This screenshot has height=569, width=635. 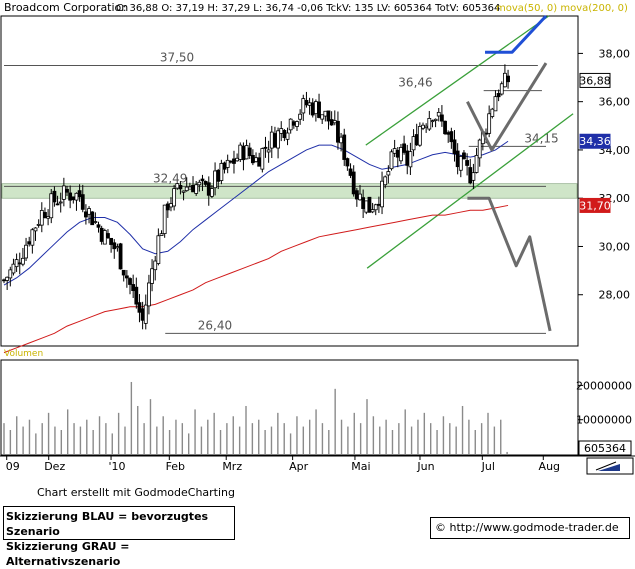 What do you see at coordinates (615, 102) in the screenshot?
I see `y-tick-label: 36,00` at bounding box center [615, 102].